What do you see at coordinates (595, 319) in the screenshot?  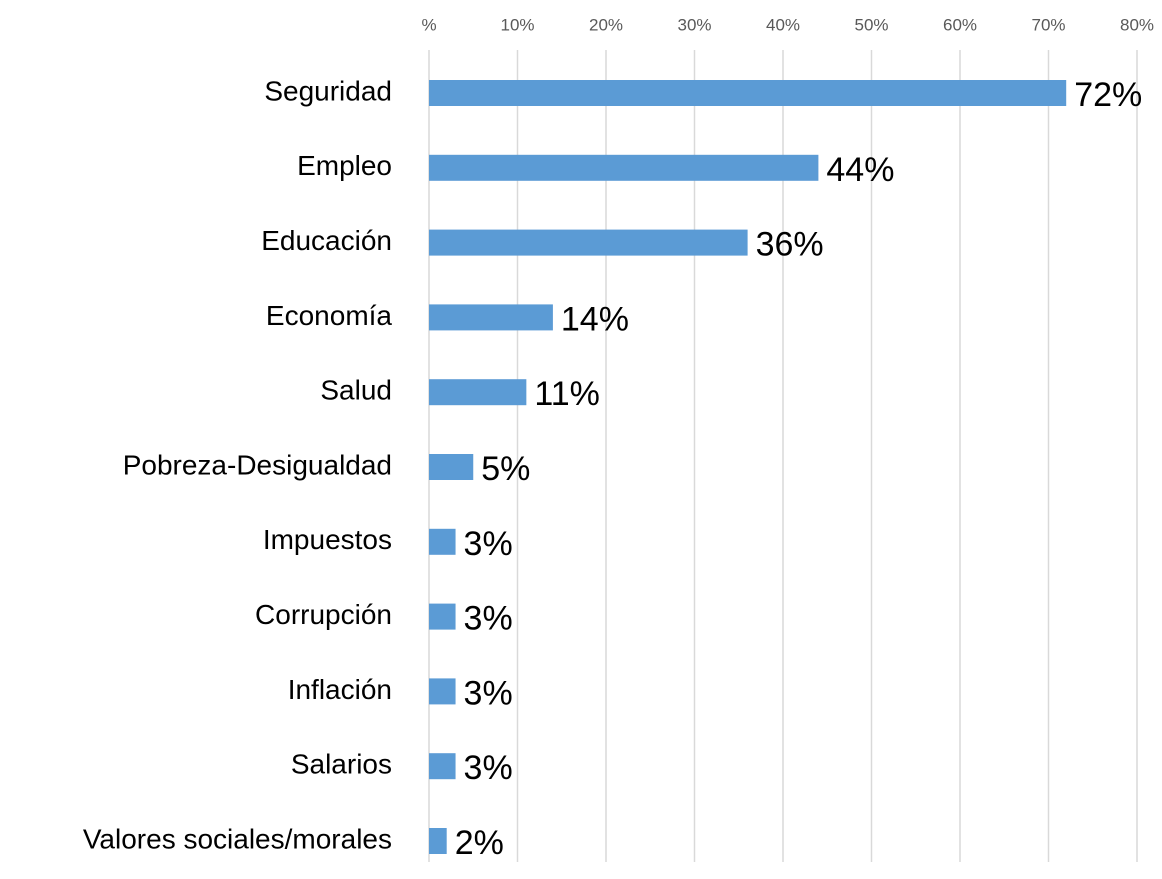 I see `value-label: 14%` at bounding box center [595, 319].